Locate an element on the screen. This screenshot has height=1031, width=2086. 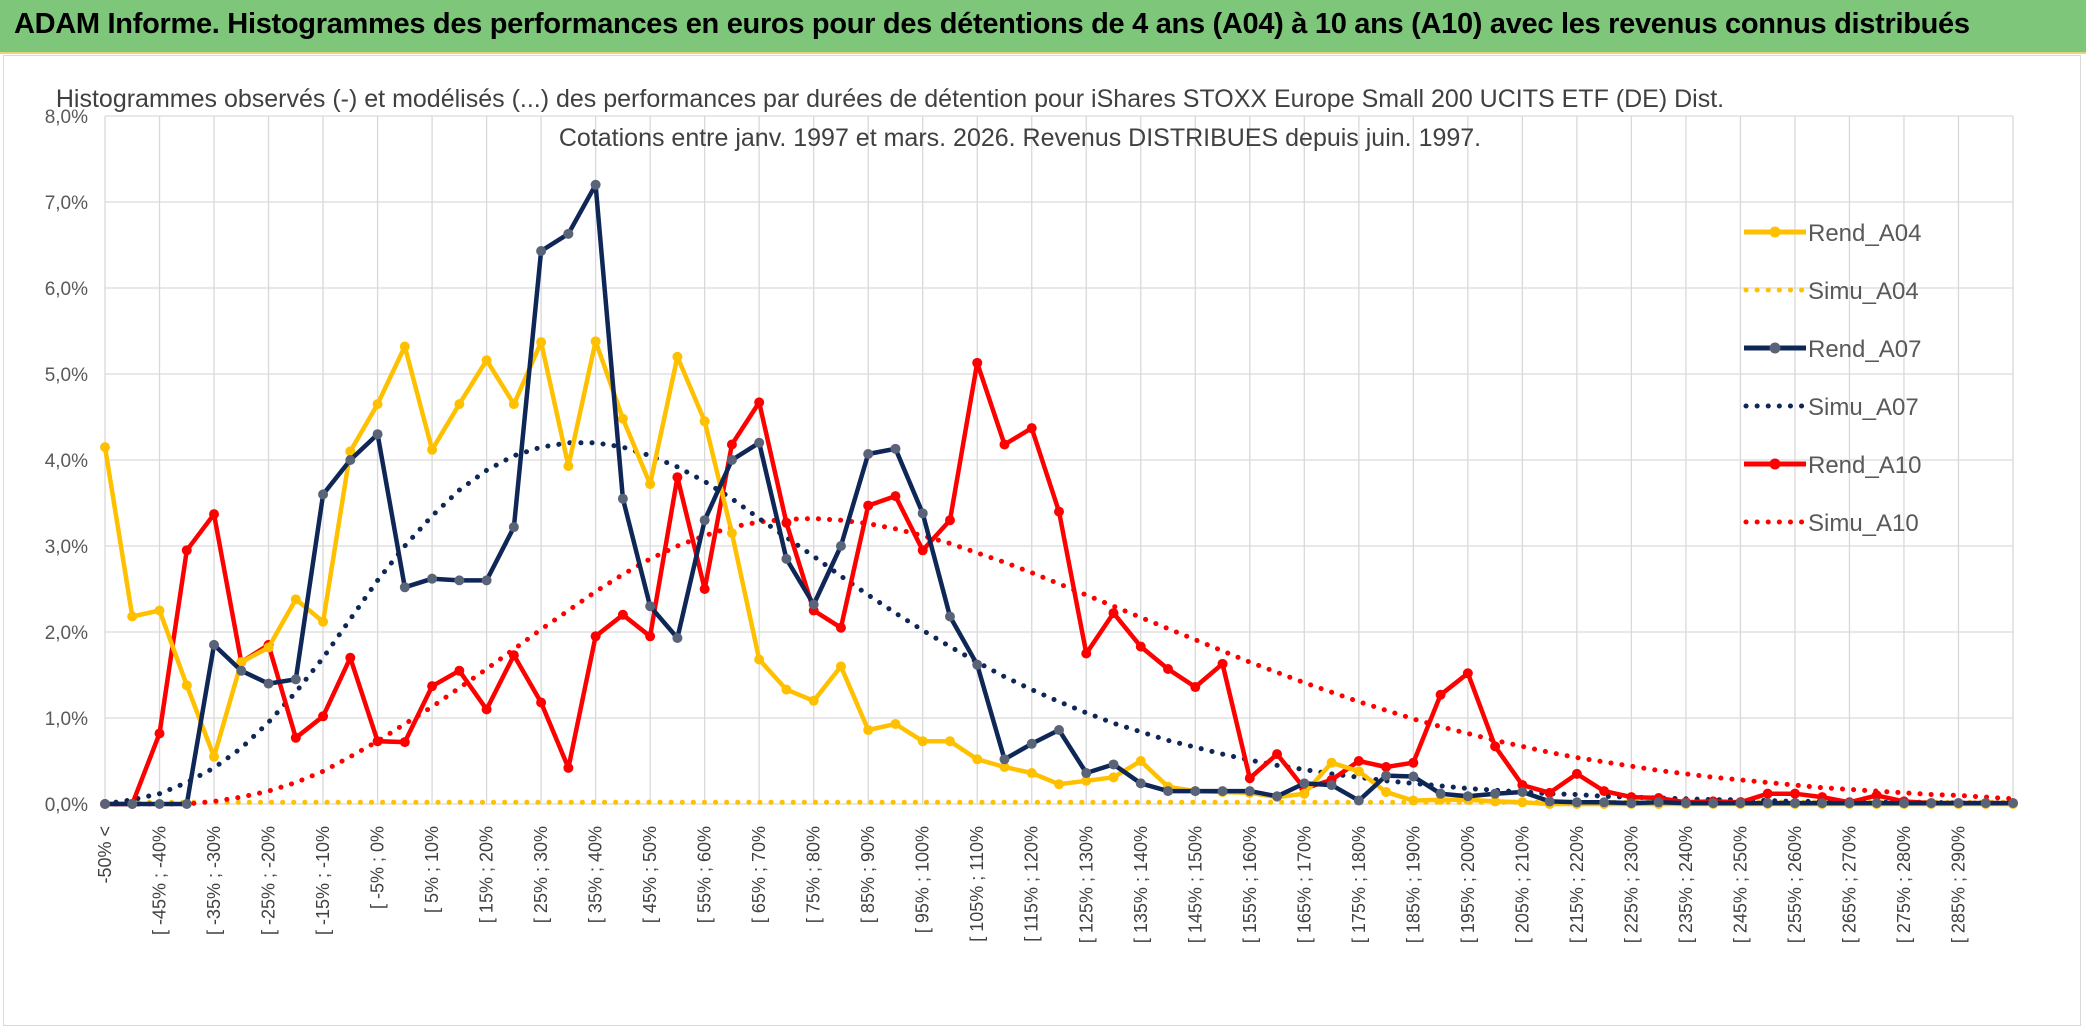
legend-label: Rend_A10 is located at coordinates (1864, 465).